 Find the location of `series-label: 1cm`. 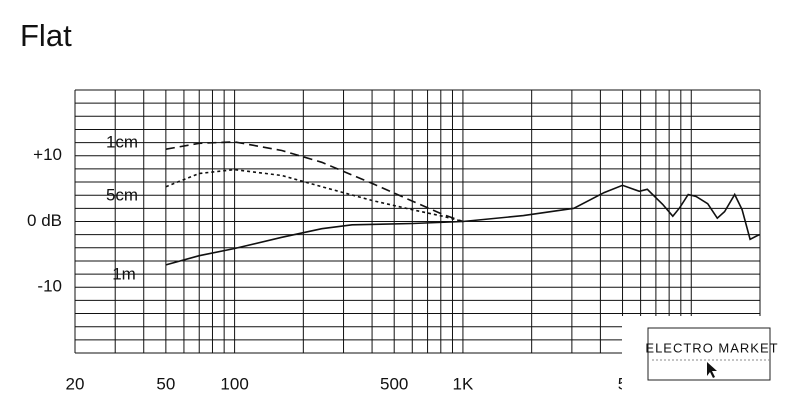

series-label: 1cm is located at coordinates (122, 141).